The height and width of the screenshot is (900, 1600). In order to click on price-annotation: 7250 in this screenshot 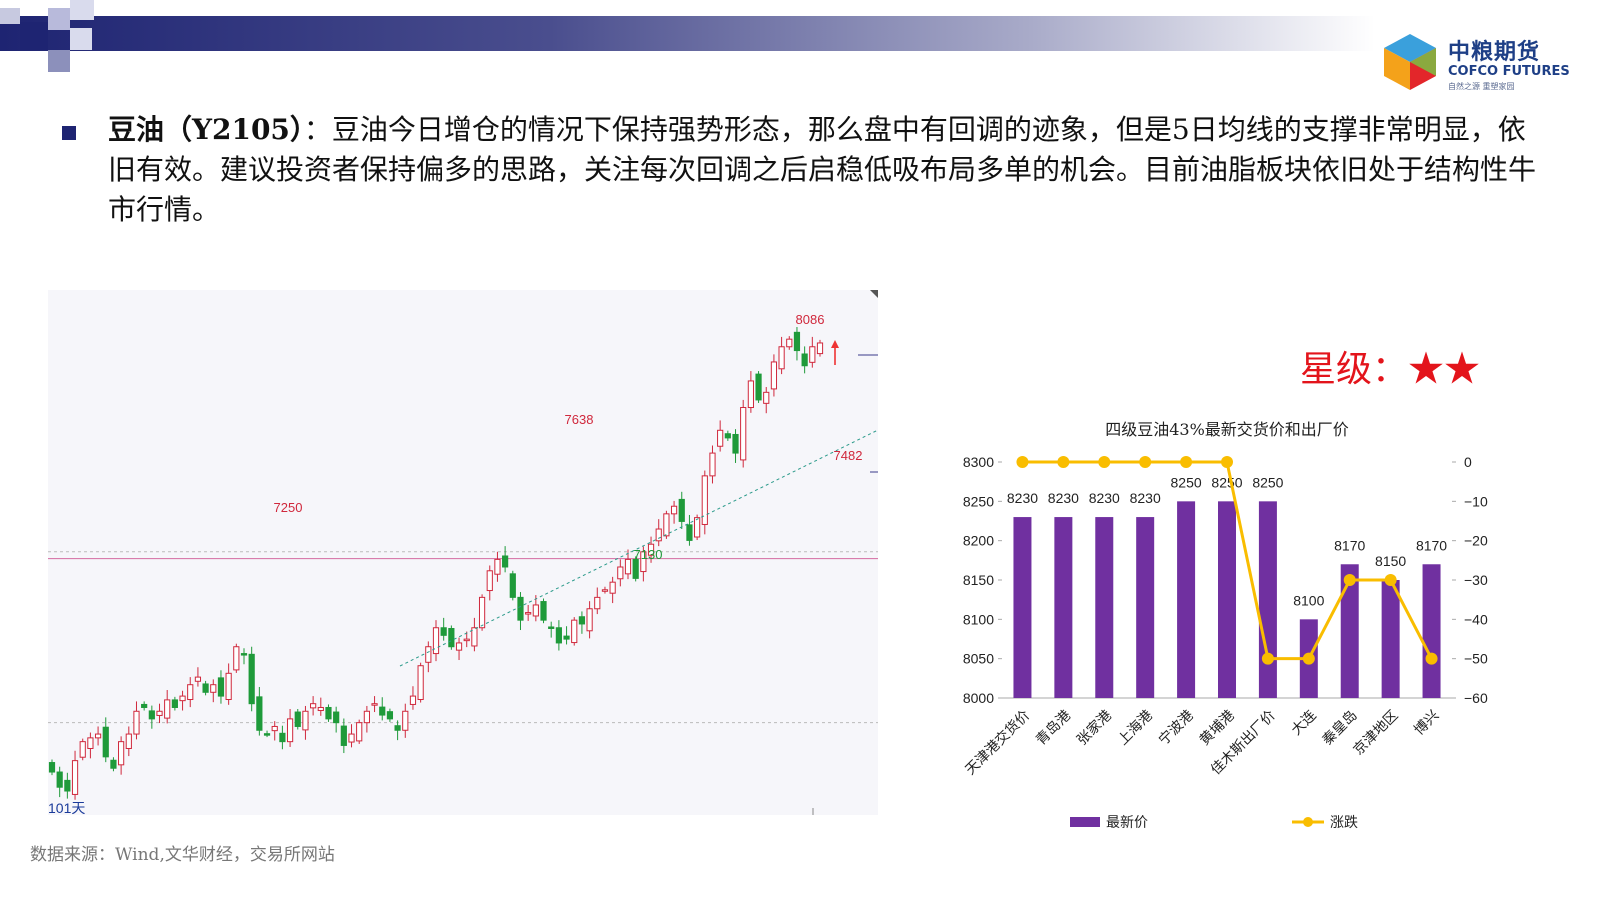, I will do `click(288, 507)`.